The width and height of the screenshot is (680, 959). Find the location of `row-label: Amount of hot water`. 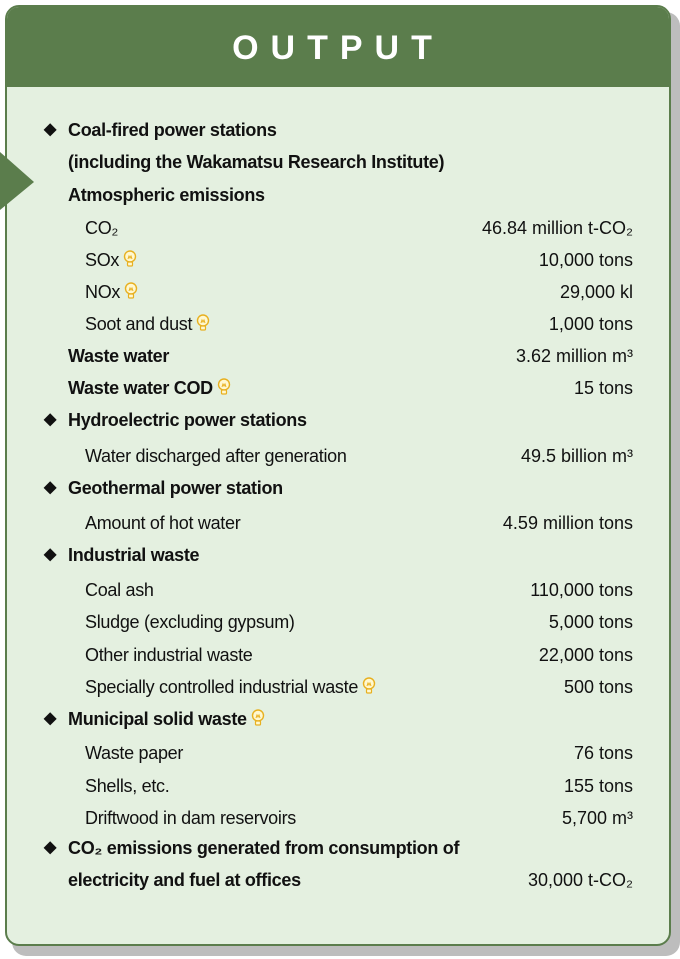

row-label: Amount of hot water is located at coordinates (163, 523).